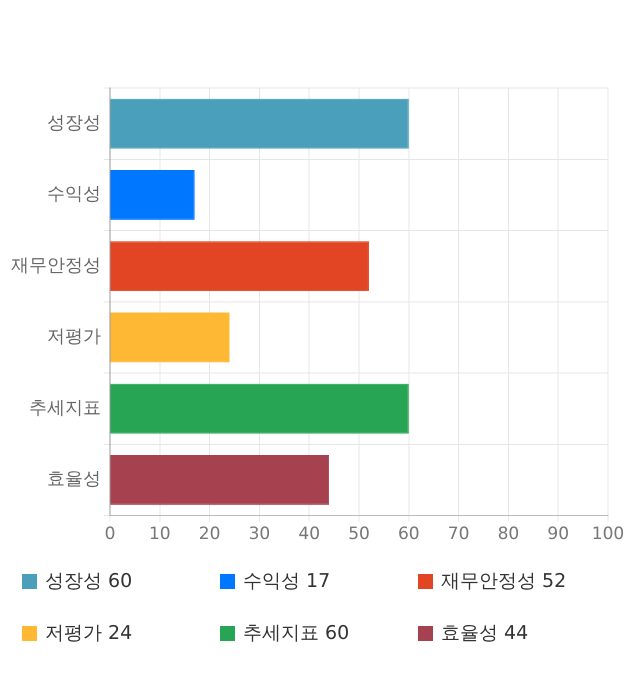 This screenshot has width=640, height=700. I want to click on x-tick-label: 90, so click(558, 534).